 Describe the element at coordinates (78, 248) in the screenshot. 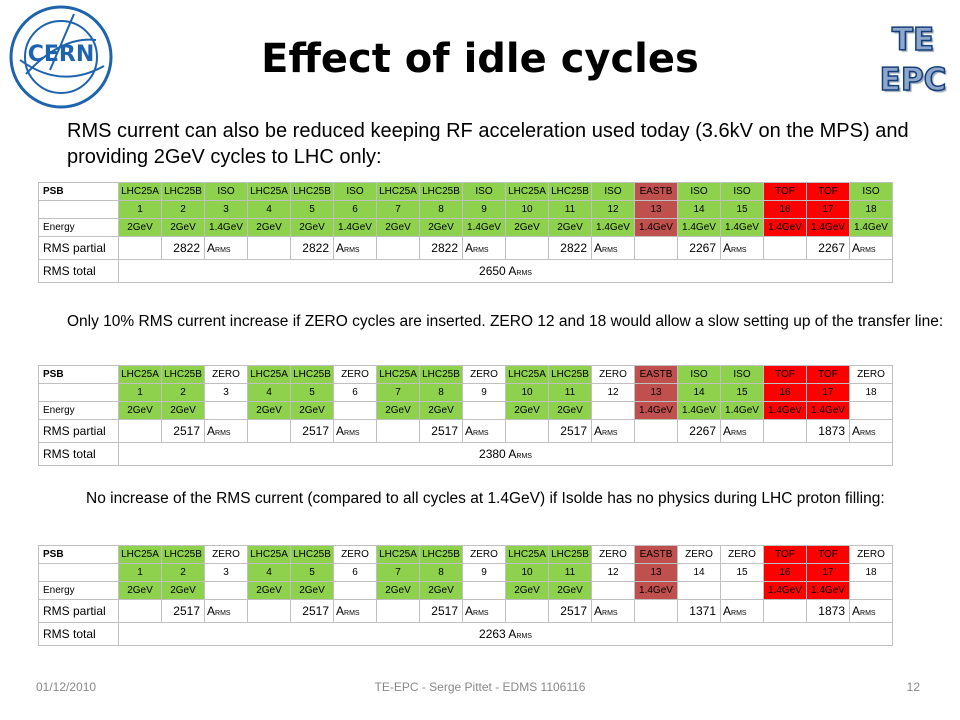

I see `rms-partial-label: RMS partial` at that location.